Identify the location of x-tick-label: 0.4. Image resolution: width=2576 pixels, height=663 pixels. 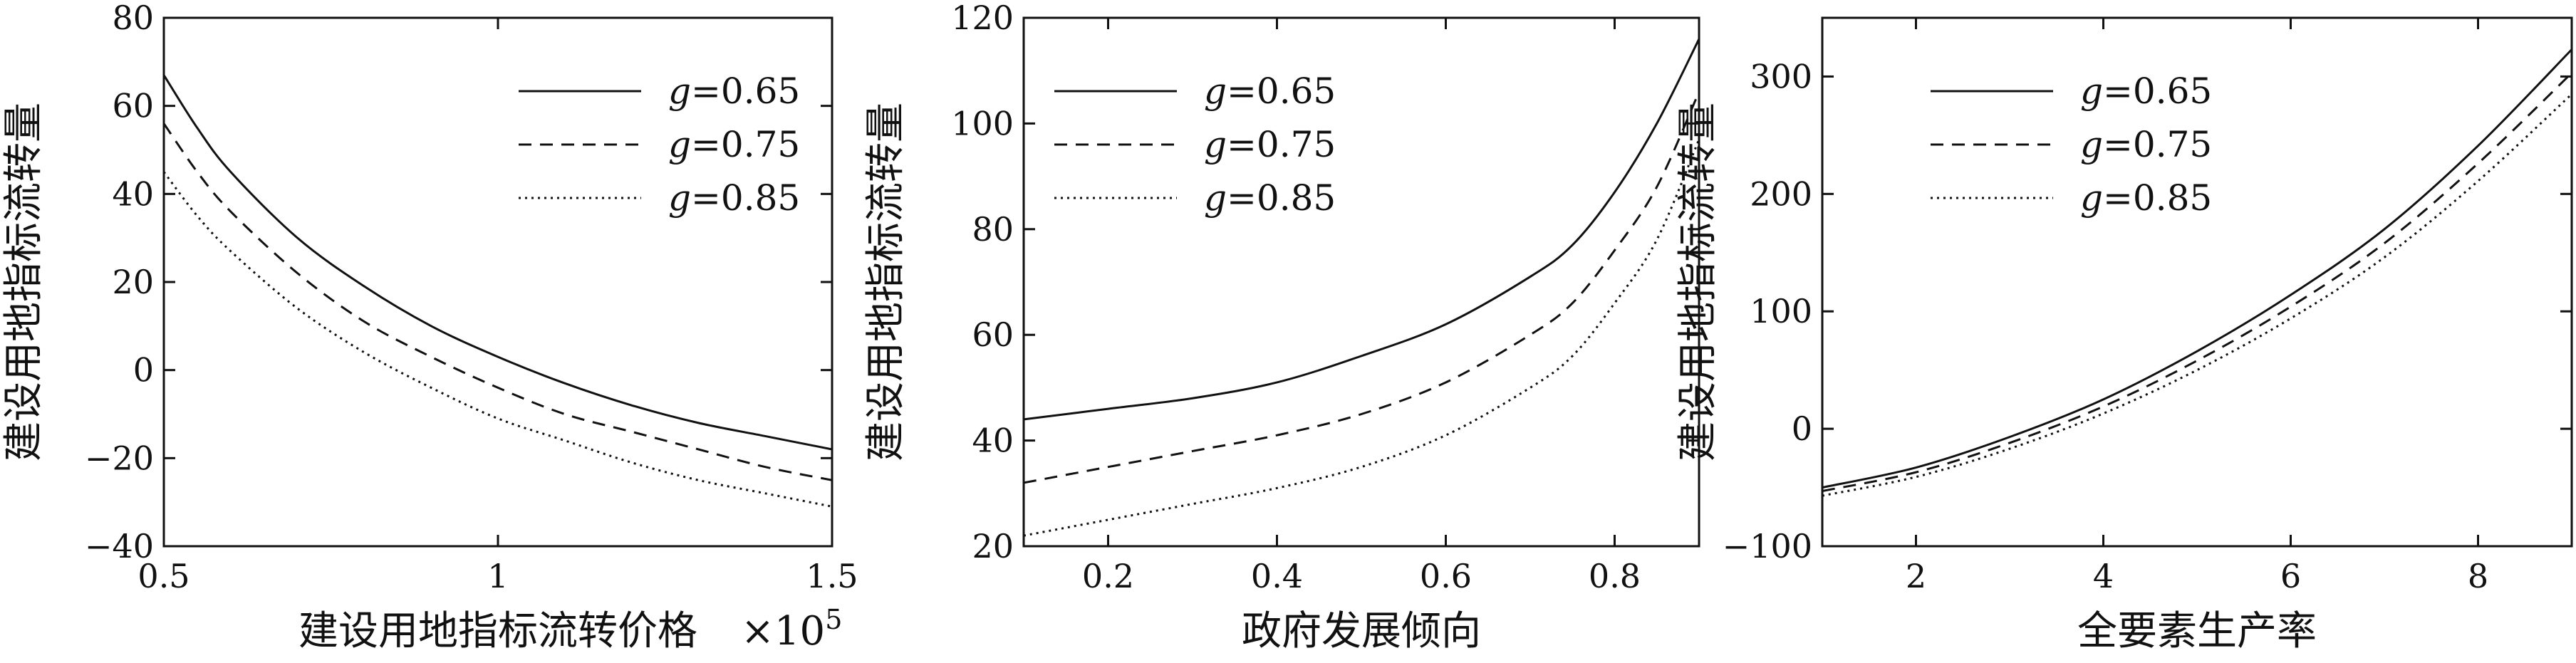
(1277, 576).